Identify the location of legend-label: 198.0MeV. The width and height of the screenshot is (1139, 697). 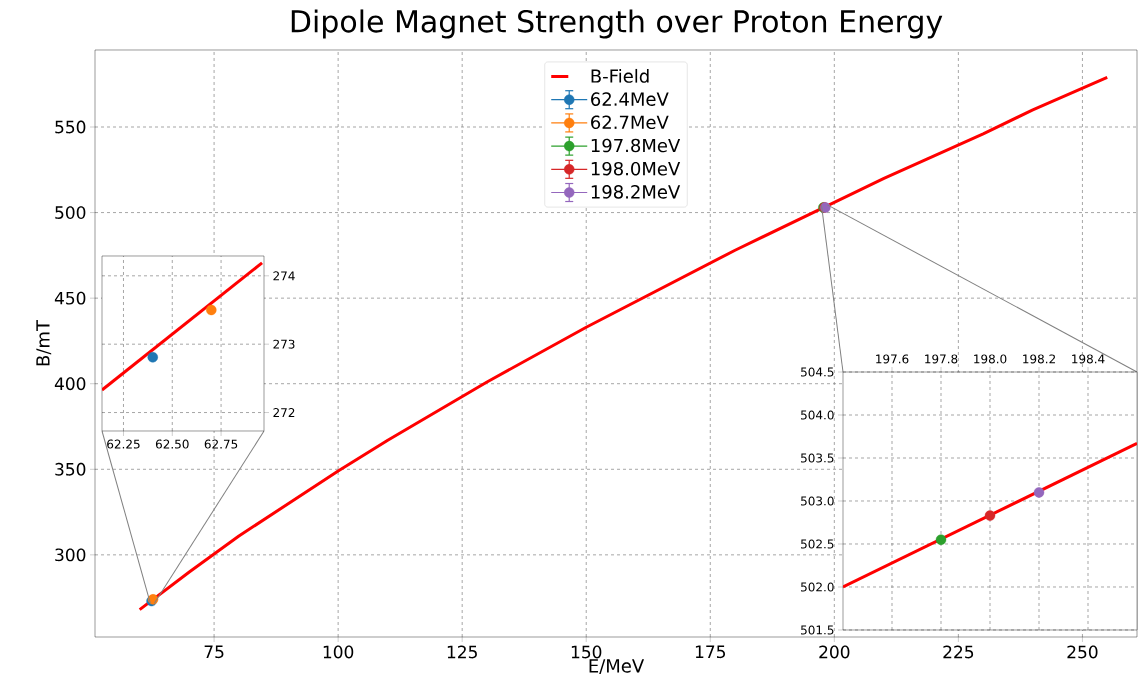
(636, 168).